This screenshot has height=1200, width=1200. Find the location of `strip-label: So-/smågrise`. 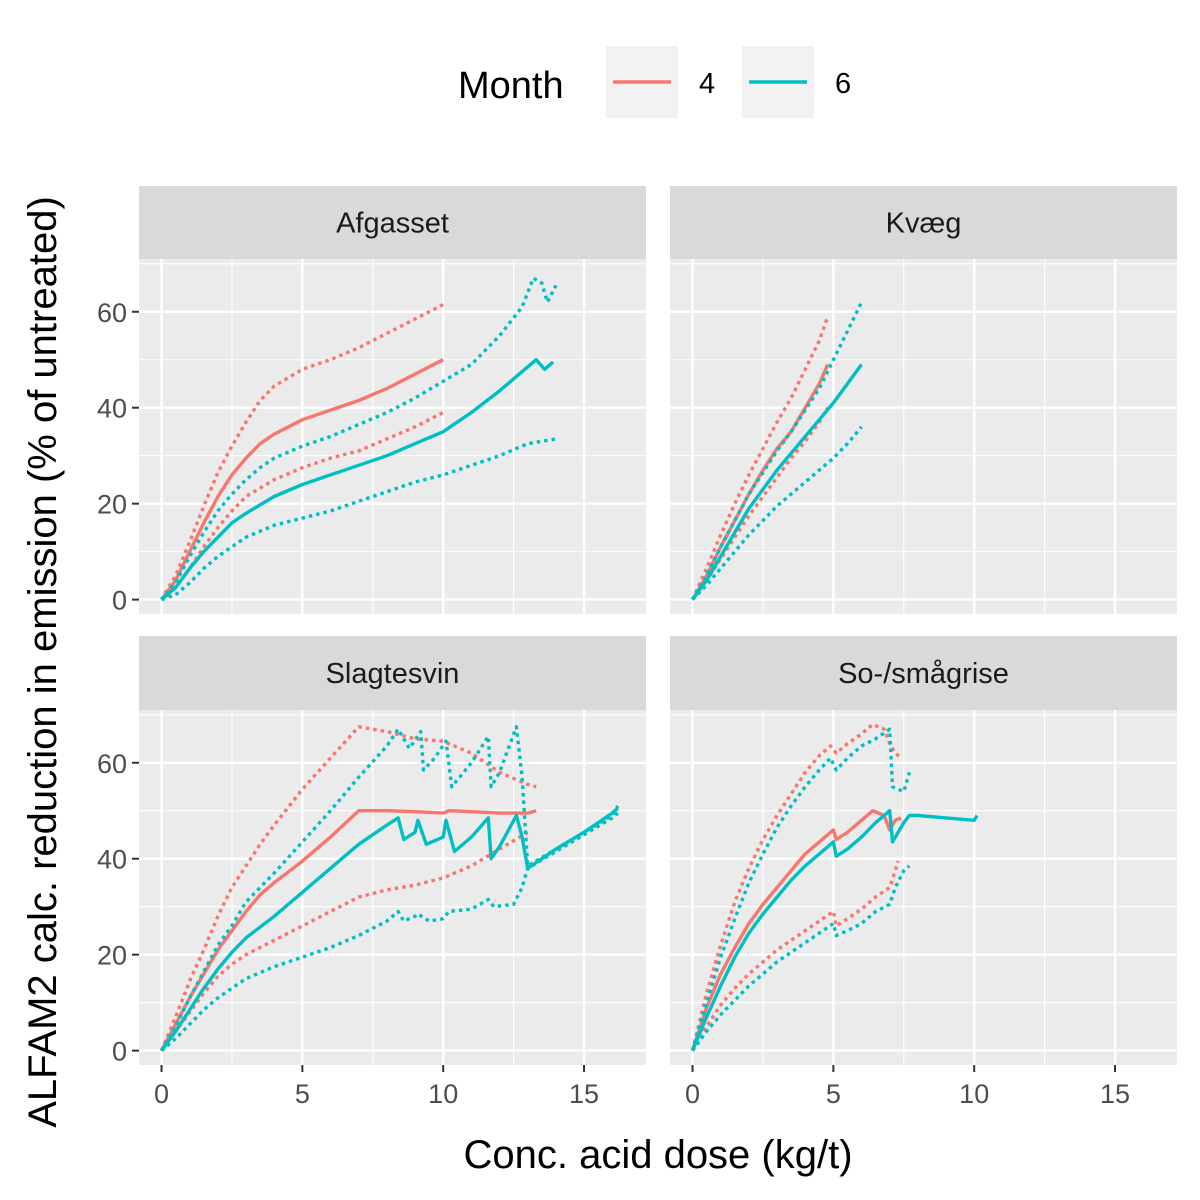

strip-label: So-/smågrise is located at coordinates (923, 674).